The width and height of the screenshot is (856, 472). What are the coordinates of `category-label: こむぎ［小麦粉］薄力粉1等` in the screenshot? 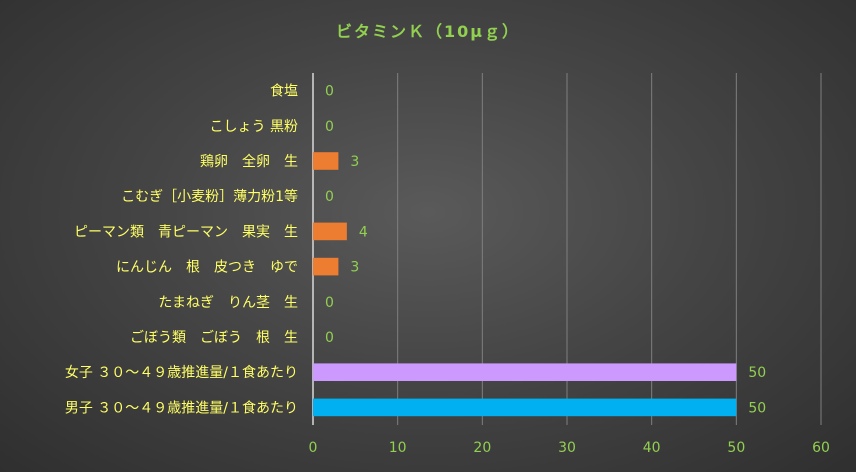 It's located at (209, 196).